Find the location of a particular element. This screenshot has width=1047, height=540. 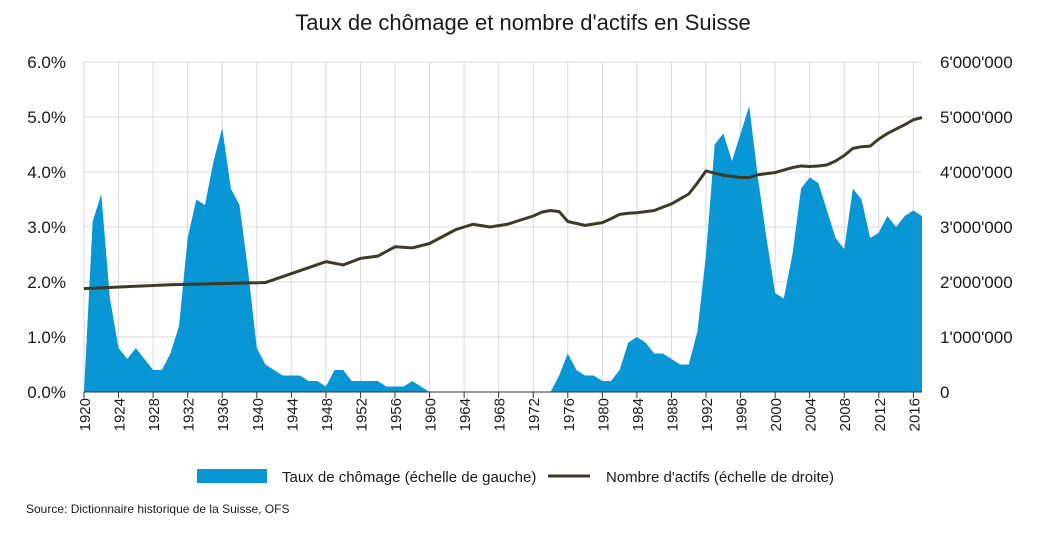

left-tick-label: 2.0% is located at coordinates (46, 282).